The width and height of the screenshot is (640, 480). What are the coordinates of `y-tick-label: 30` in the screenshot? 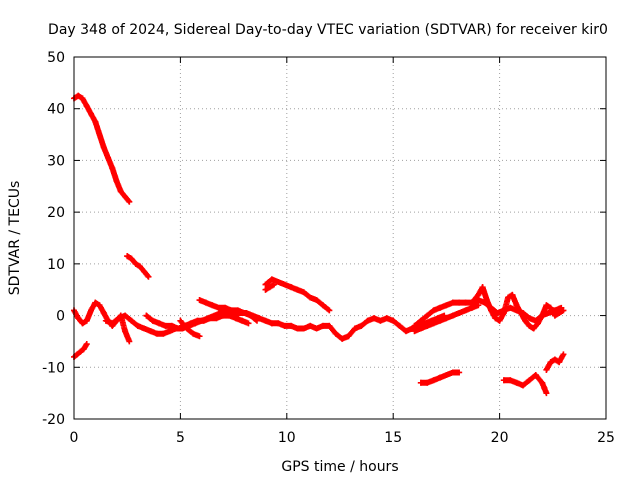 It's located at (56, 161).